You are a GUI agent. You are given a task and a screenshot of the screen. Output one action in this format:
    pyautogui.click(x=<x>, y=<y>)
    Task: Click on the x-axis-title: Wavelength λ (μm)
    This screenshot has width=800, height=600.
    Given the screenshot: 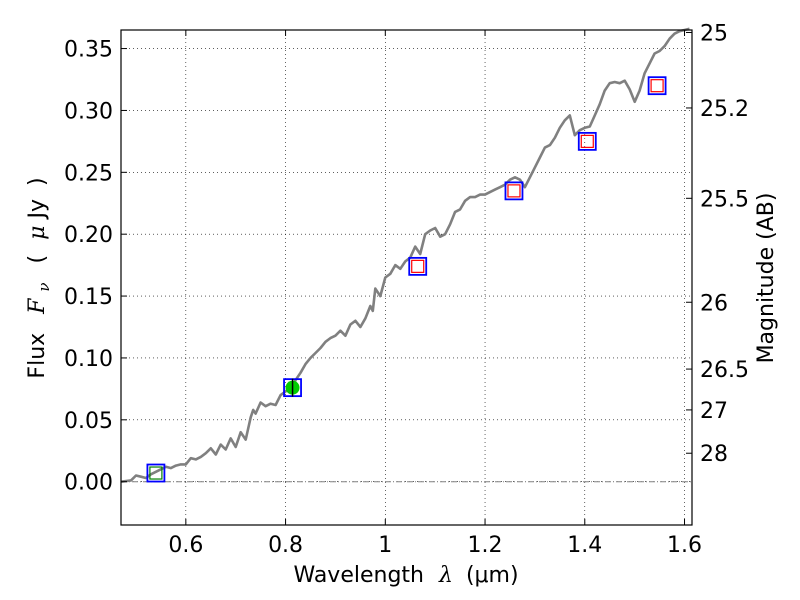 What is the action you would take?
    pyautogui.click(x=405, y=575)
    